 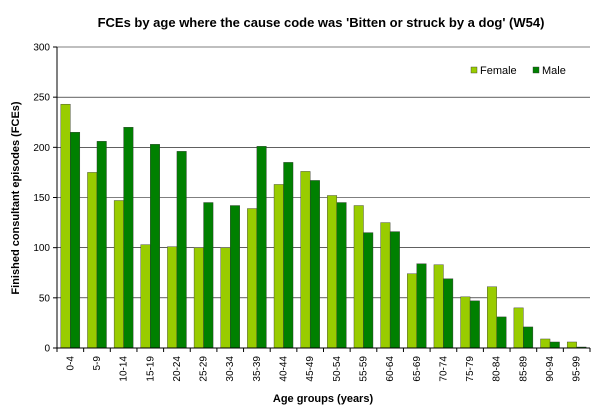 What do you see at coordinates (536, 70) in the screenshot?
I see `legend-swatch-male` at bounding box center [536, 70].